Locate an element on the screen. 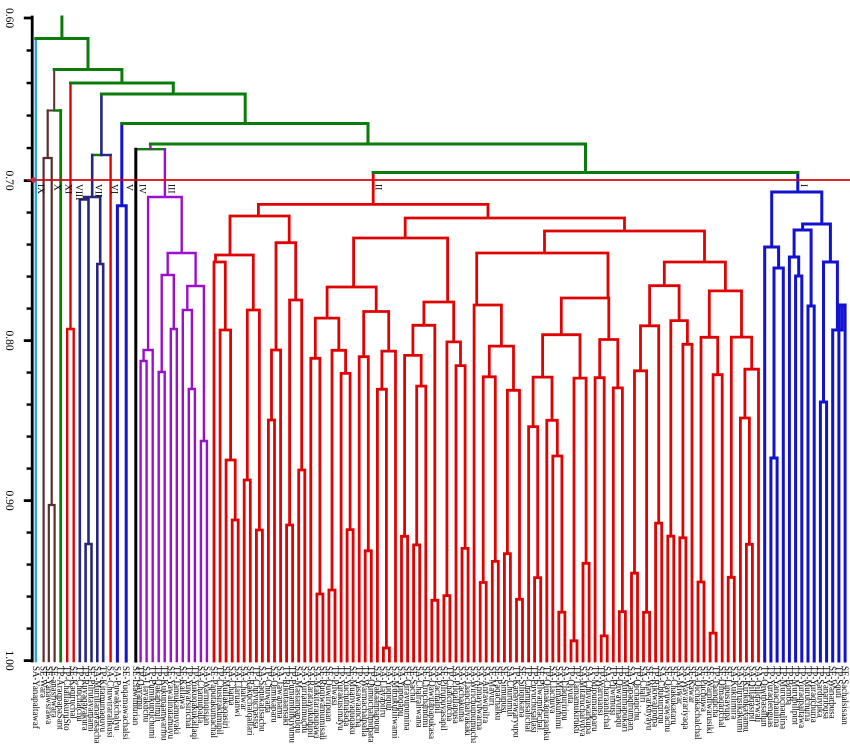 This screenshot has height=748, width=850. svg-text: SA-Yurianlimuchu is located at coordinates (305, 700).